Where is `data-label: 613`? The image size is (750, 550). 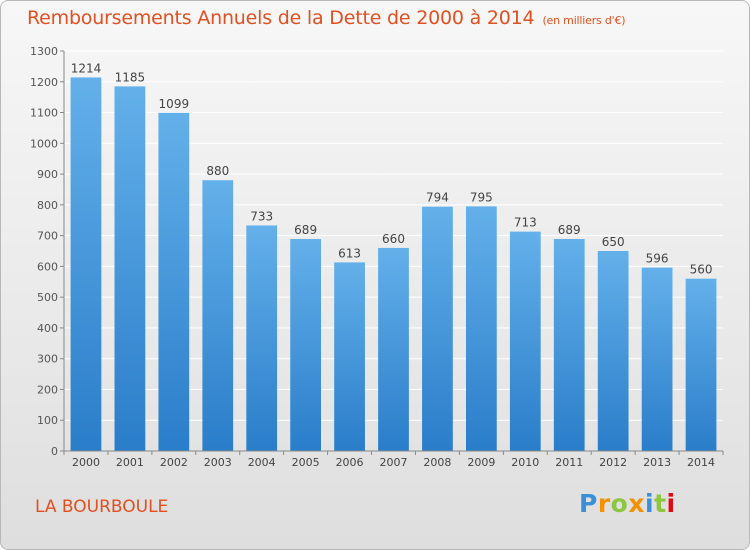
data-label: 613 is located at coordinates (349, 253).